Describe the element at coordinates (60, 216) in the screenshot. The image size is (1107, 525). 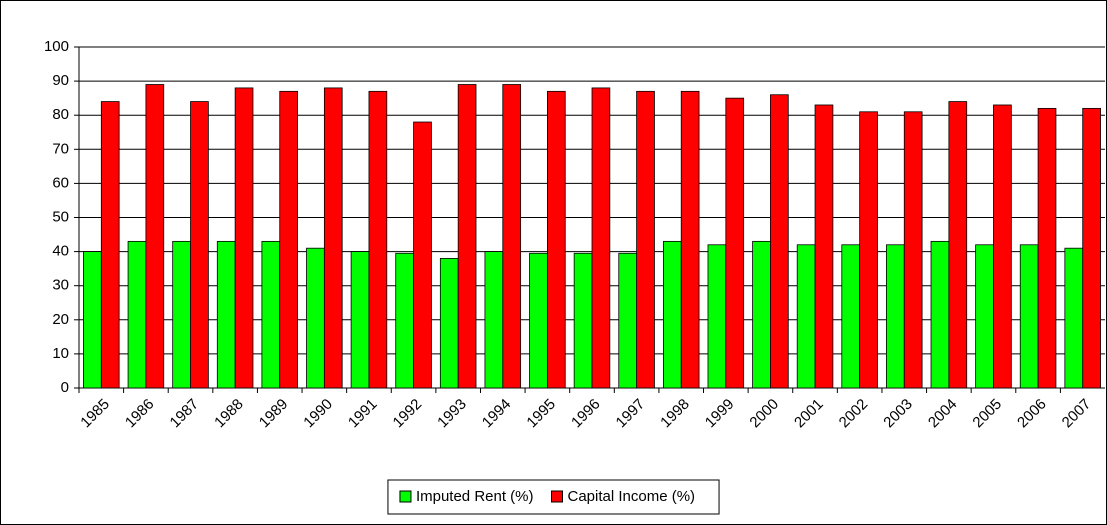
I see `y-tick-label: 50` at that location.